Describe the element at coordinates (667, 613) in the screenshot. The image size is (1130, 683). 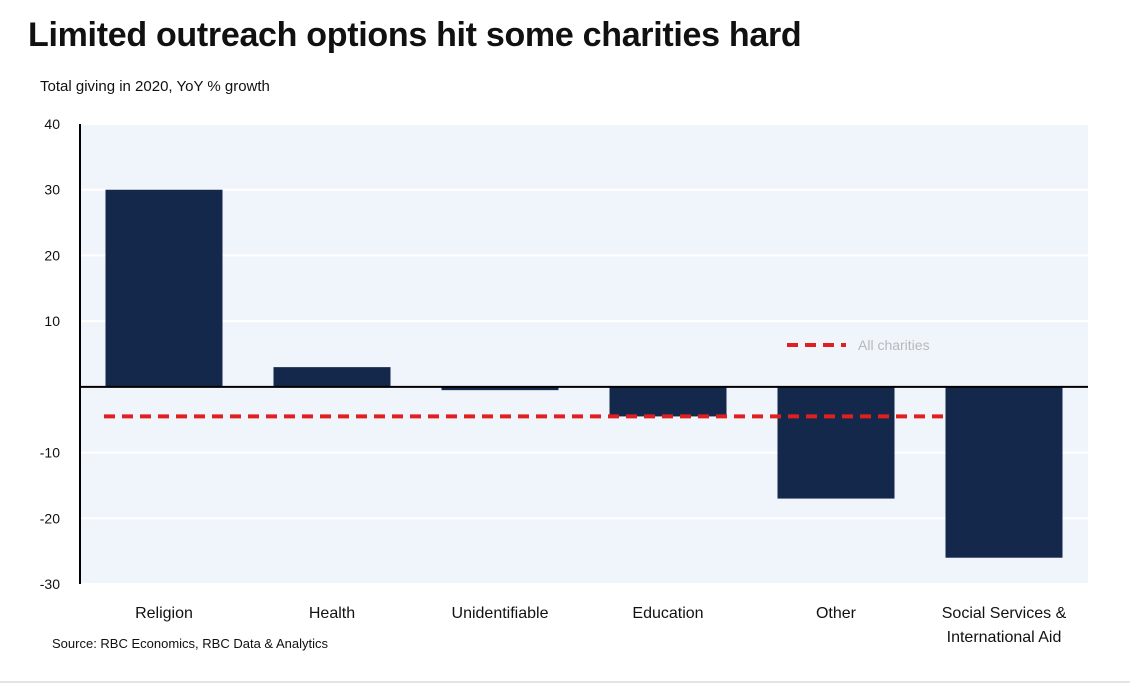
I see `x-tick-label: Education` at that location.